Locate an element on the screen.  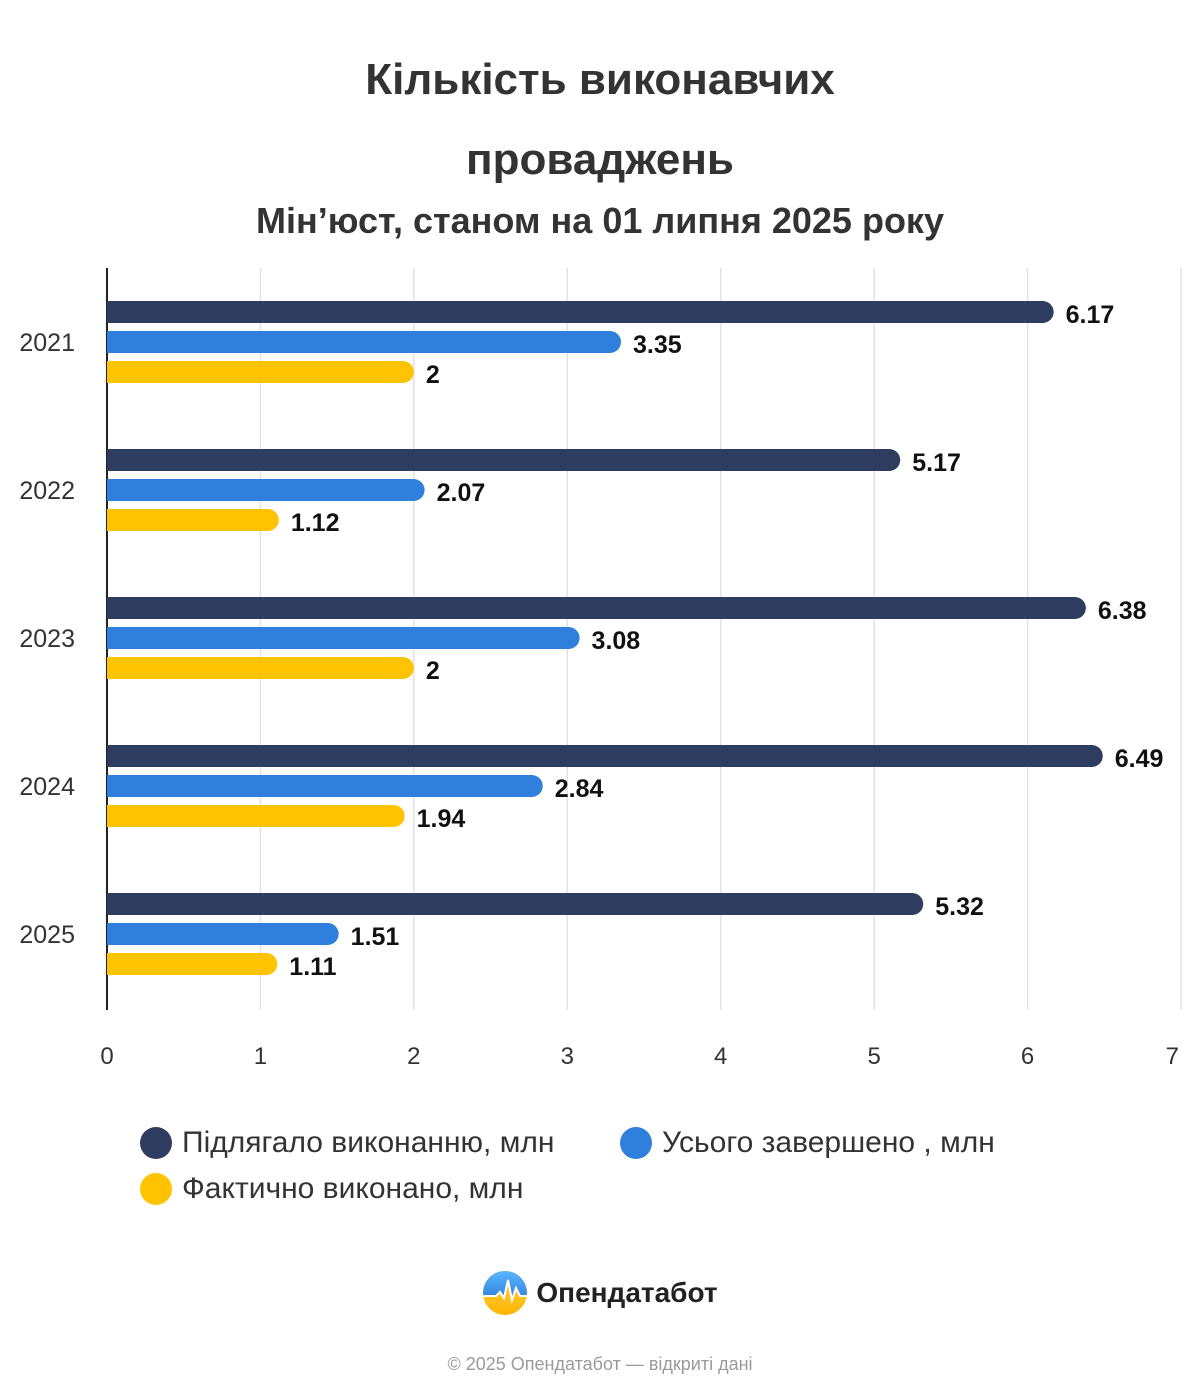
y-category-label: 2025 is located at coordinates (47, 935).